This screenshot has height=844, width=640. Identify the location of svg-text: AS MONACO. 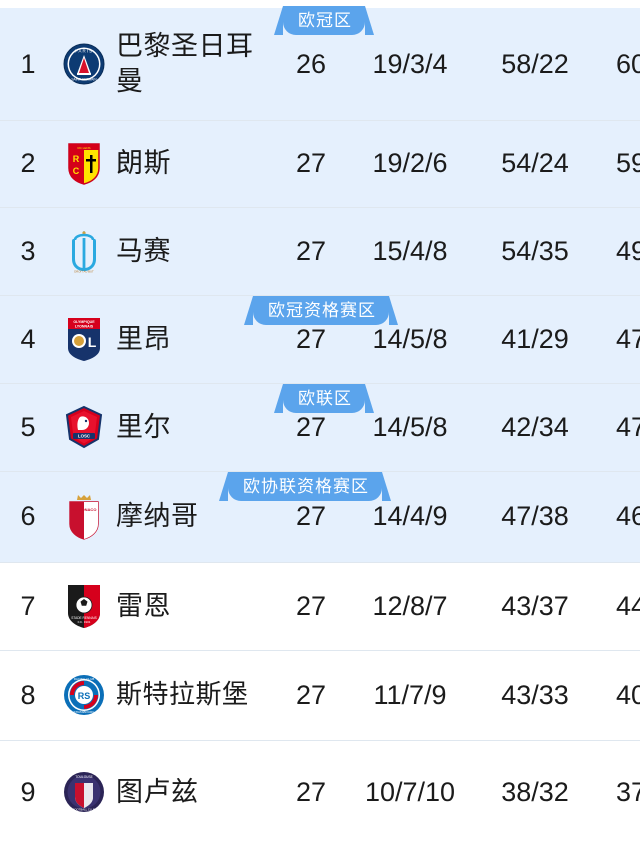
(84, 509).